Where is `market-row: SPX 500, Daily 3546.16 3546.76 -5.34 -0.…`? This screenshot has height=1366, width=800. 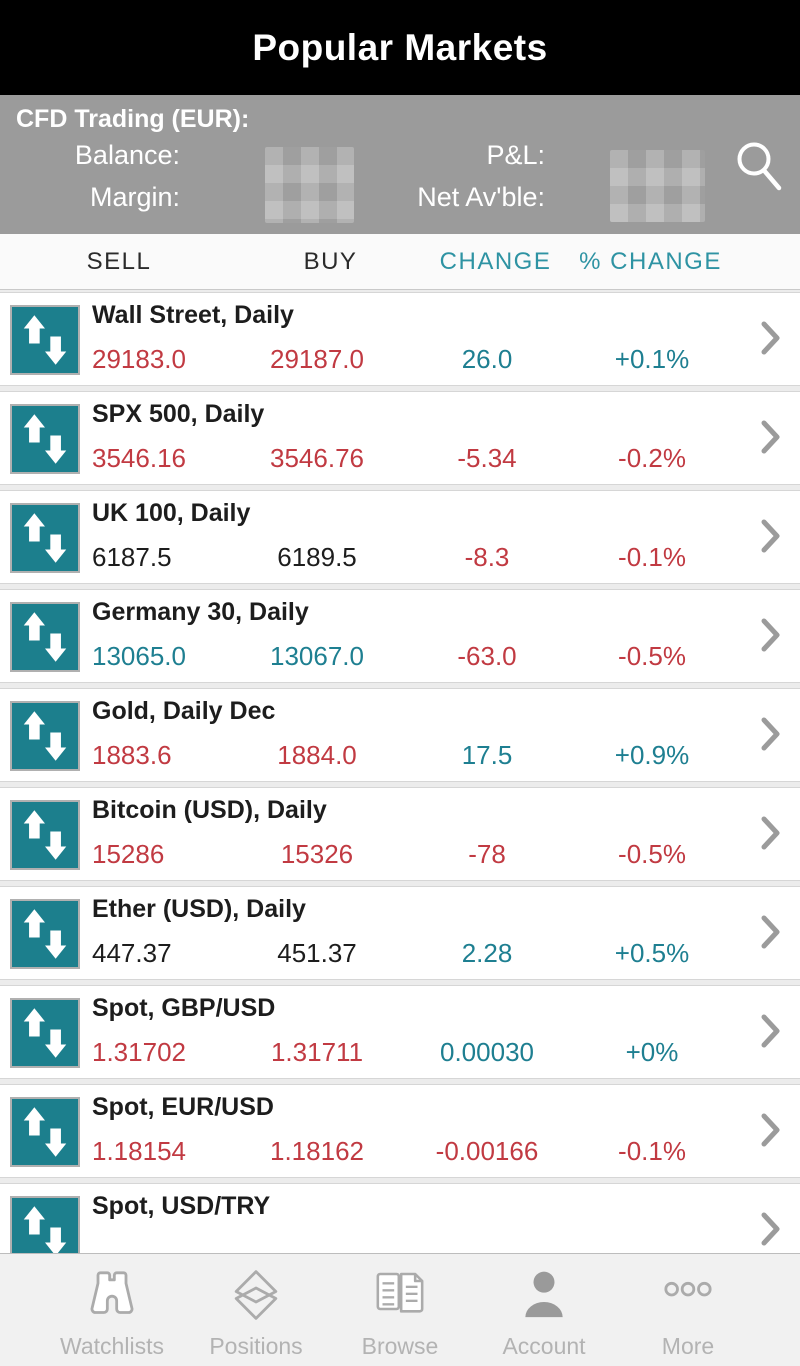
market-row: SPX 500, Daily 3546.16 3546.76 -5.34 -0.… is located at coordinates (400, 438).